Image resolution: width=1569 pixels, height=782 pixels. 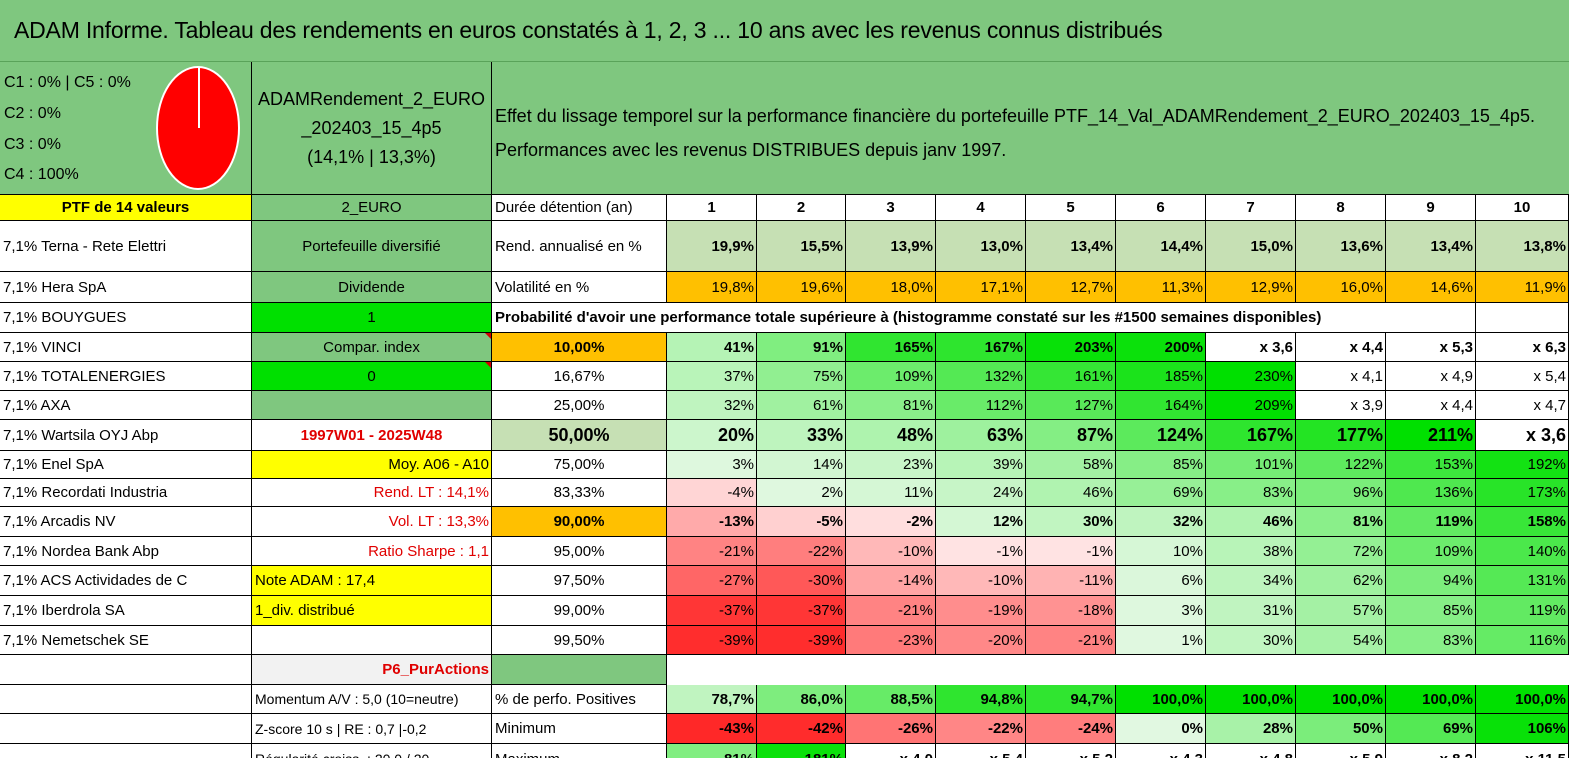 I want to click on holding-row: 7,1% VINCI, so click(x=126, y=347).